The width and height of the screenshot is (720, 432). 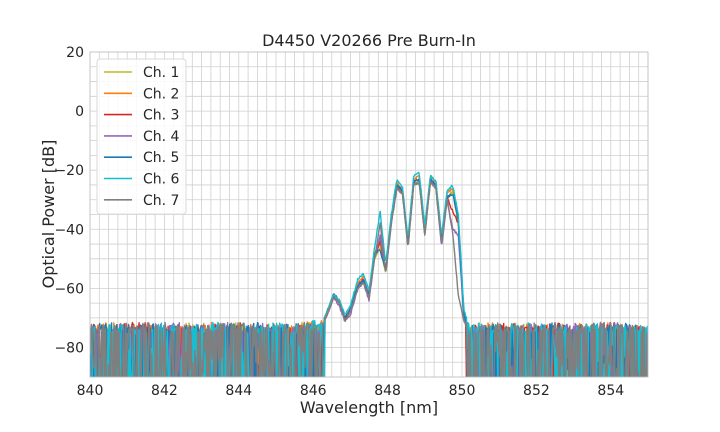 What do you see at coordinates (164, 391) in the screenshot?
I see `x-tick-label: 842` at bounding box center [164, 391].